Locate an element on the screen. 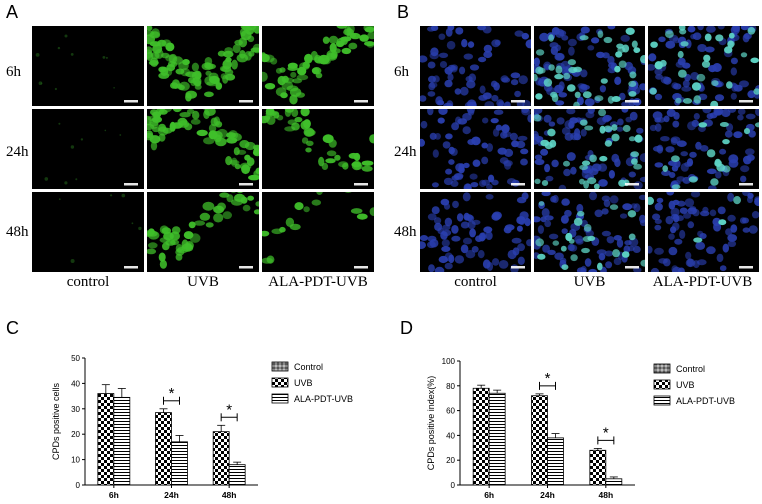  panel-b-image-control-6h is located at coordinates (475, 66).